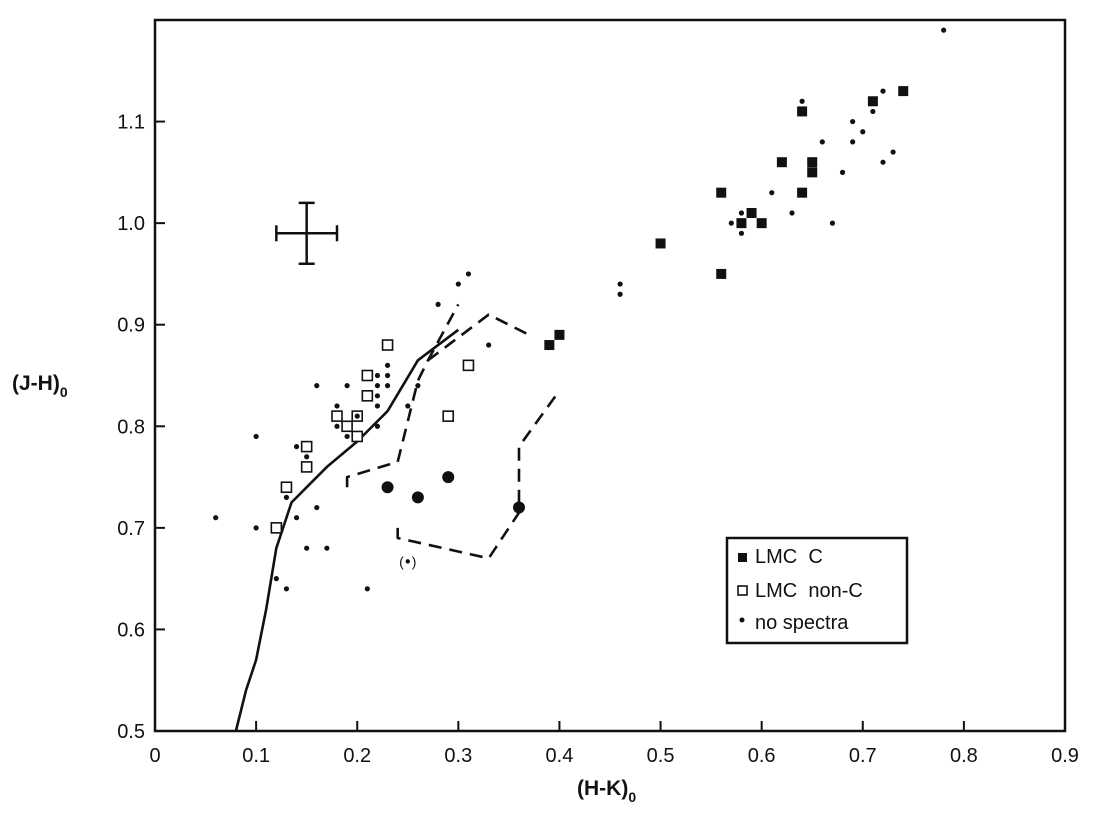 The image size is (1100, 820). I want to click on y-tick-label: 0.6, so click(131, 630).